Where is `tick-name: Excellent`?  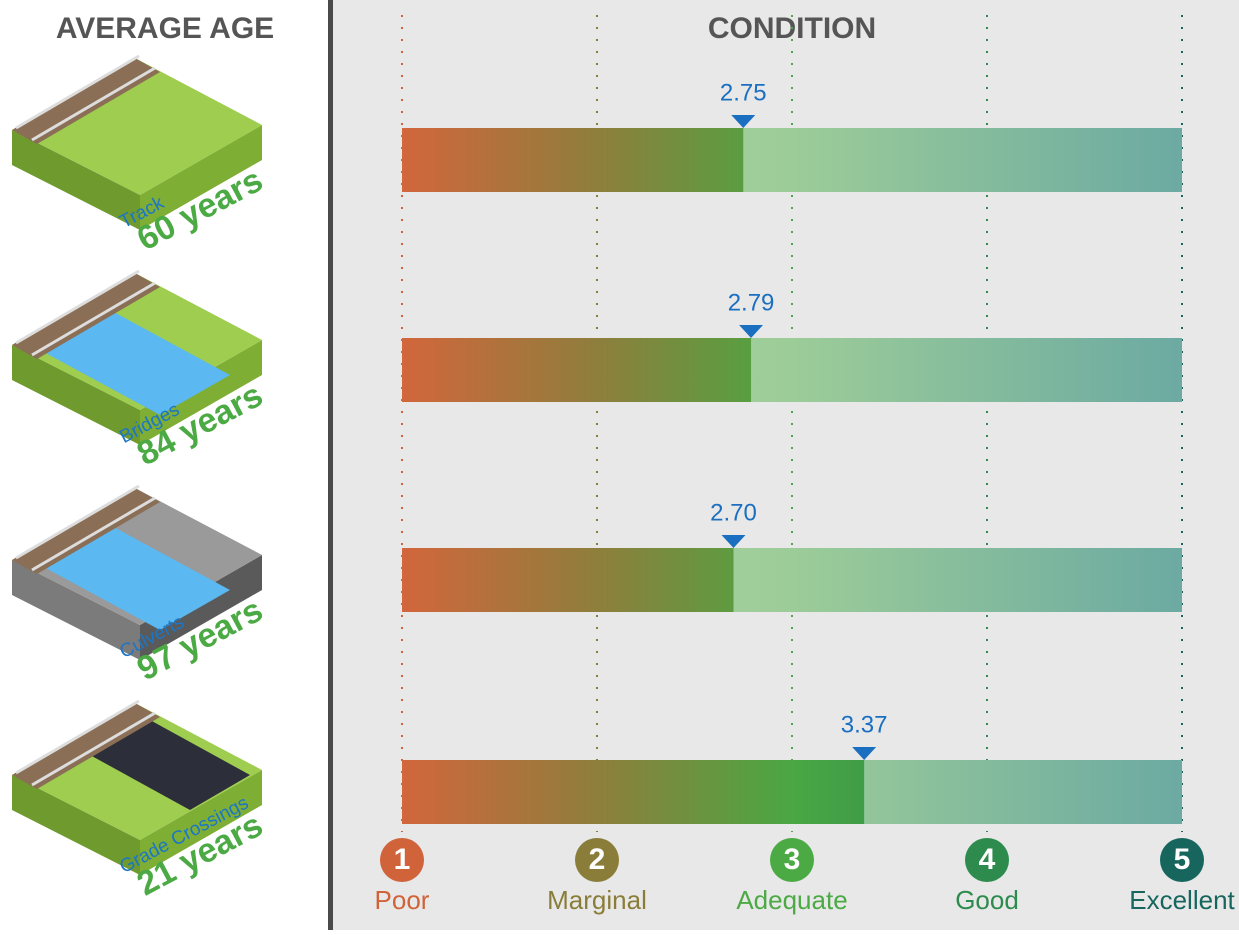 tick-name: Excellent is located at coordinates (1182, 900).